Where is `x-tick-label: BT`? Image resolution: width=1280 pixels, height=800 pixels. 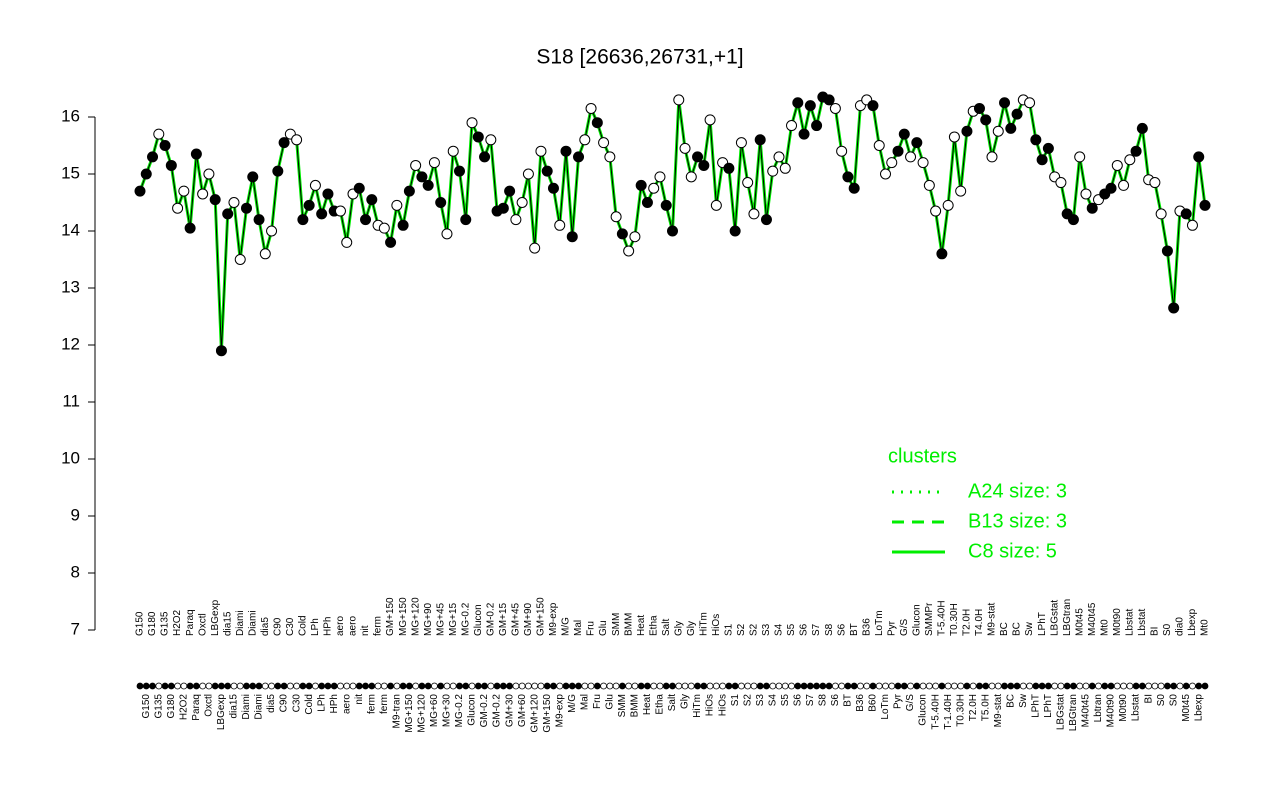 x-tick-label: BT is located at coordinates (848, 700).